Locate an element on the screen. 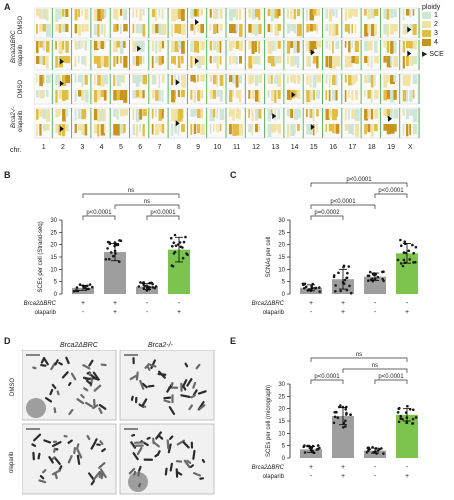 The image size is (454, 500). sce-marker is located at coordinates (409, 29).